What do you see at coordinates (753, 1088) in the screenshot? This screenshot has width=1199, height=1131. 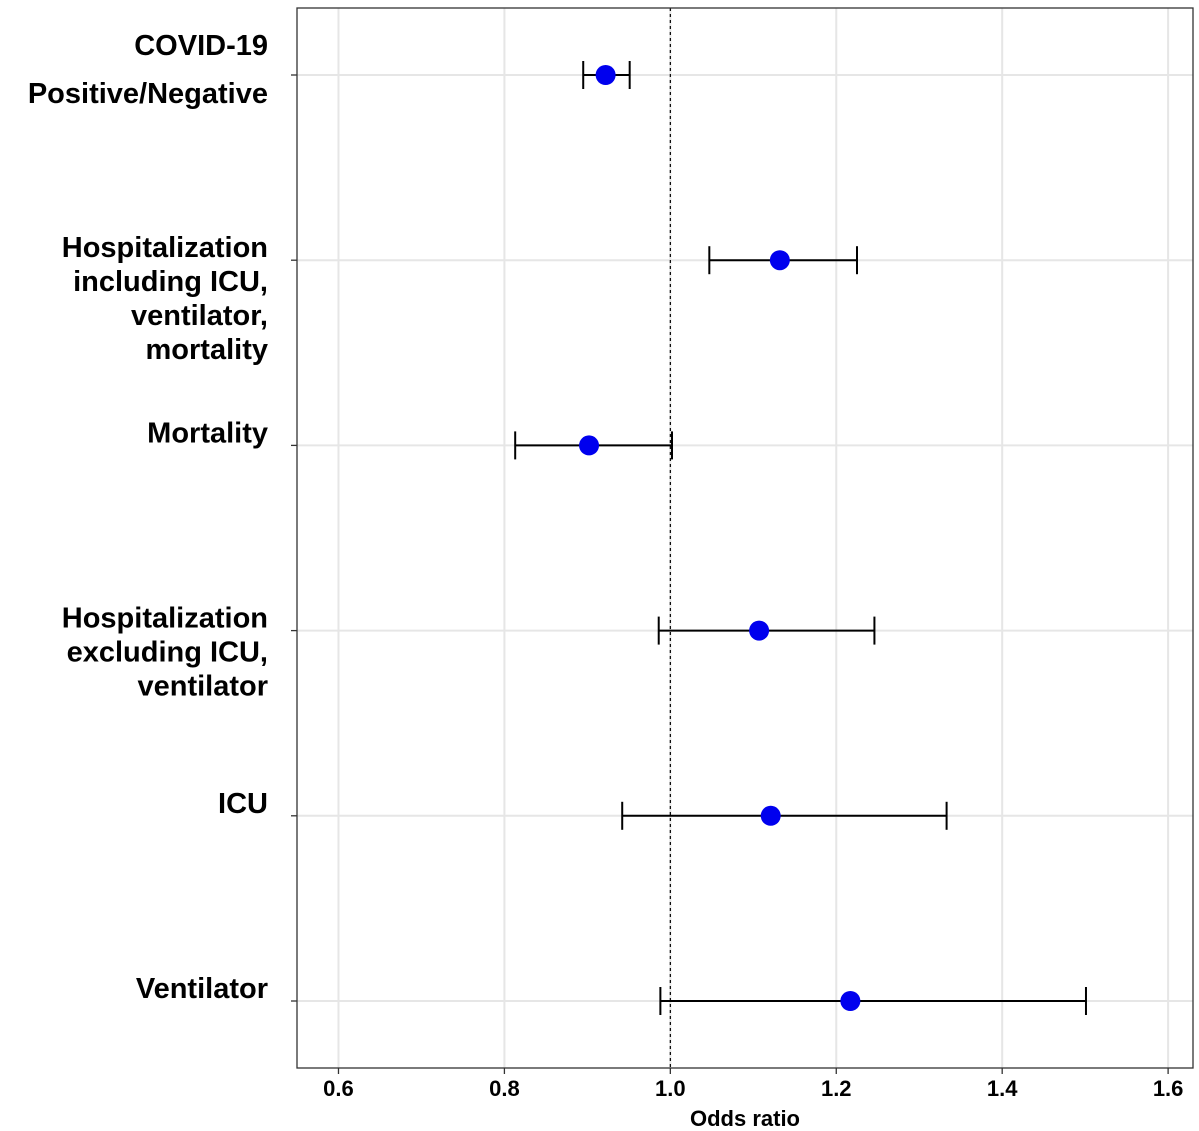 I see `x-tick-labels: 0.6 0.8 1.0 1.2 1.4 1.6` at bounding box center [753, 1088].